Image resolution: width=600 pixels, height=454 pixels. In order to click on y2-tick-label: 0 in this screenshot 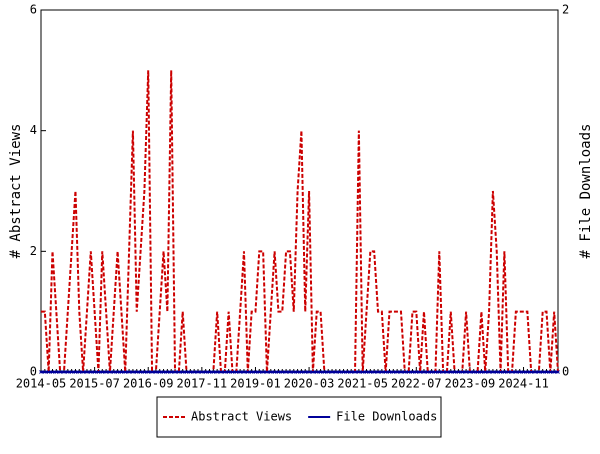, I will do `click(565, 372)`.